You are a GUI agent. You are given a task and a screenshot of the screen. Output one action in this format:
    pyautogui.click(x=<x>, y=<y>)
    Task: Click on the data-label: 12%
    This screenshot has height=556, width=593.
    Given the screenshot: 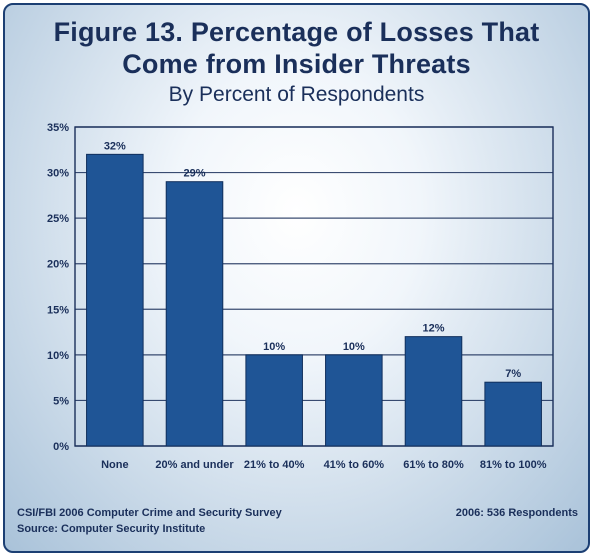 What is the action you would take?
    pyautogui.click(x=433, y=329)
    